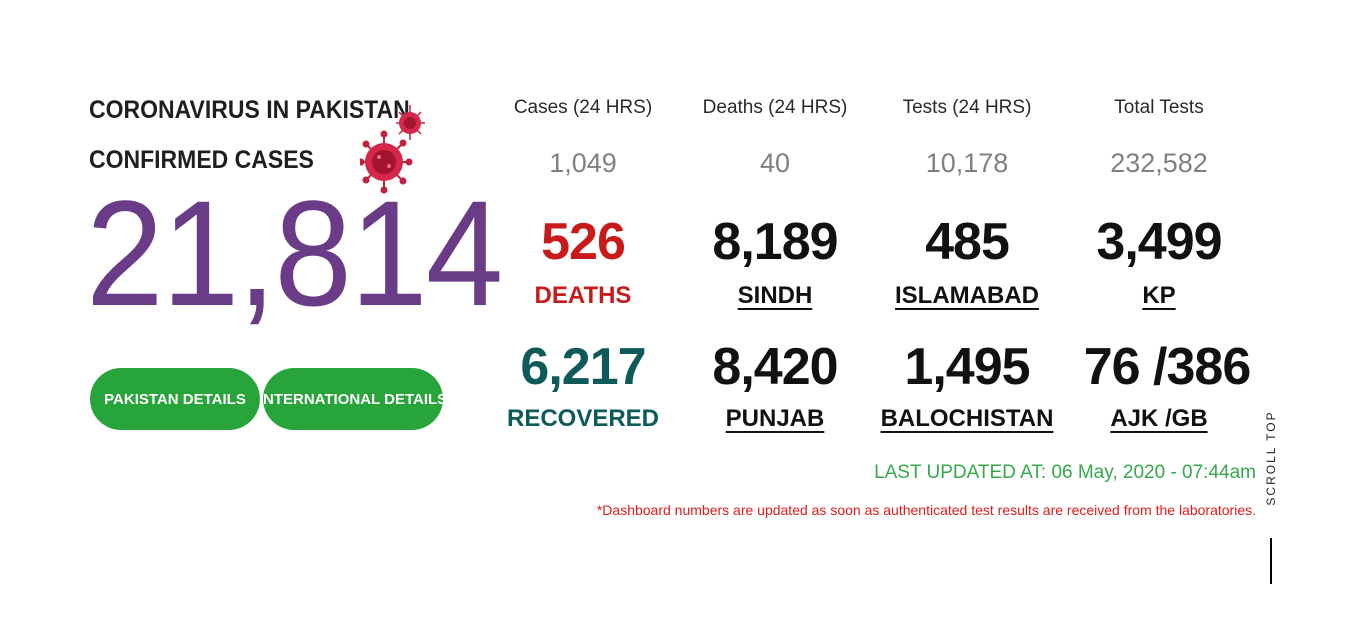 The width and height of the screenshot is (1364, 620). What do you see at coordinates (583, 163) in the screenshot?
I see `cases-24h-value: 1,049` at bounding box center [583, 163].